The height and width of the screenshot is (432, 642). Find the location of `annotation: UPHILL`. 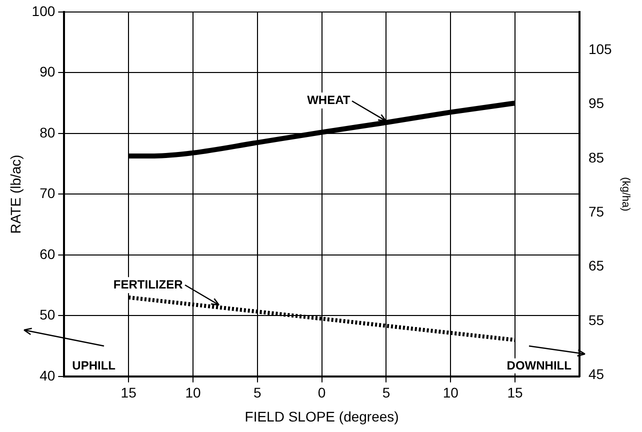

annotation: UPHILL is located at coordinates (94, 365).